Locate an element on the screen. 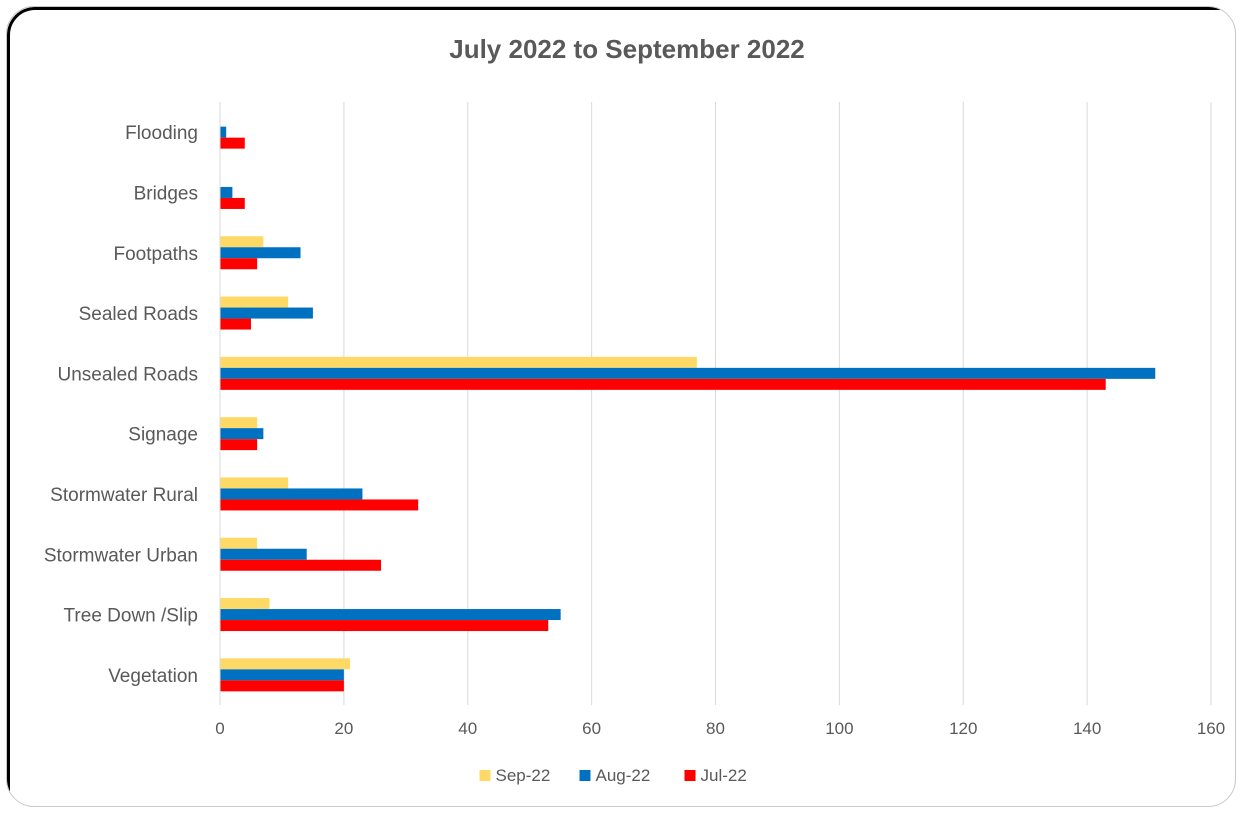 This screenshot has width=1242, height=813. category-label: Bridges is located at coordinates (166, 193).